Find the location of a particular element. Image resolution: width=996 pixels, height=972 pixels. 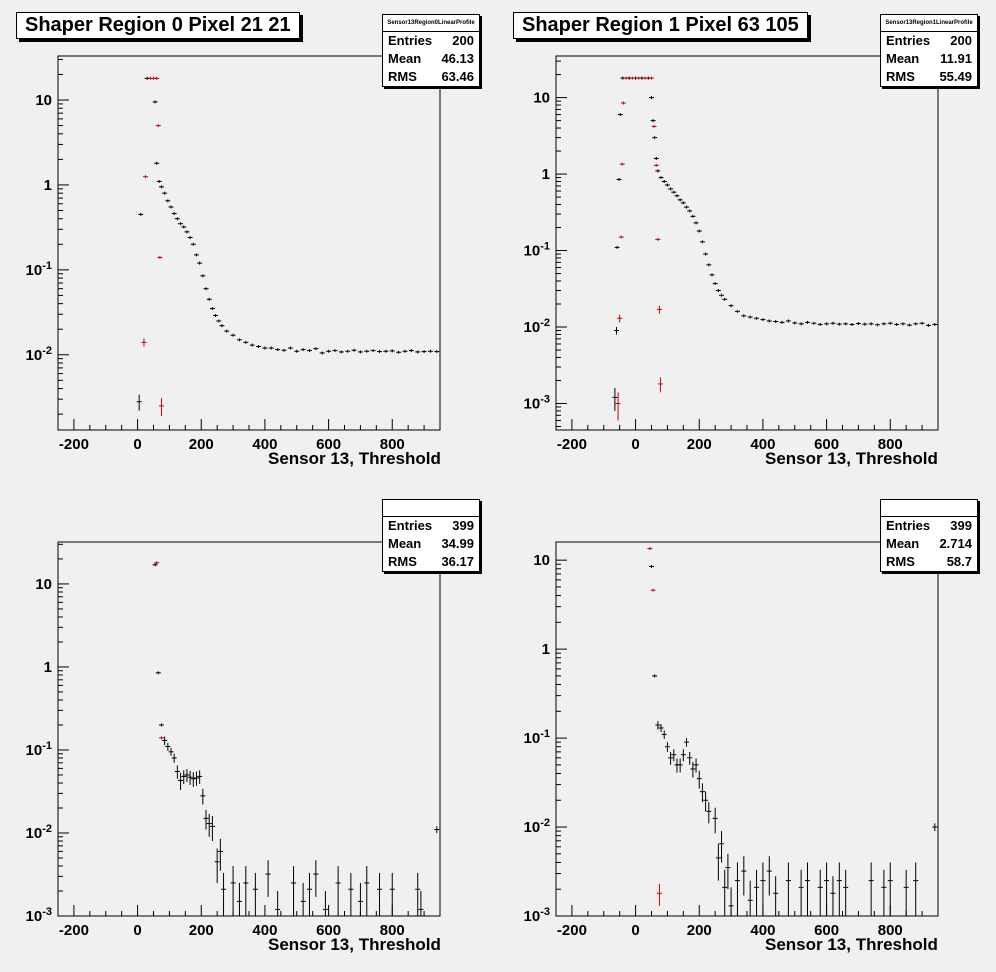

x-tick-label: 200 is located at coordinates (201, 930).